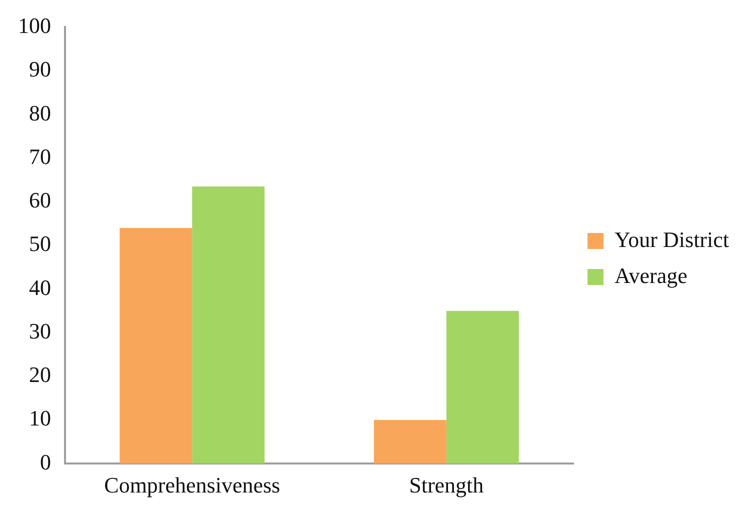 Image resolution: width=745 pixels, height=514 pixels. Describe the element at coordinates (40, 287) in the screenshot. I see `y-tick-label: 40` at that location.